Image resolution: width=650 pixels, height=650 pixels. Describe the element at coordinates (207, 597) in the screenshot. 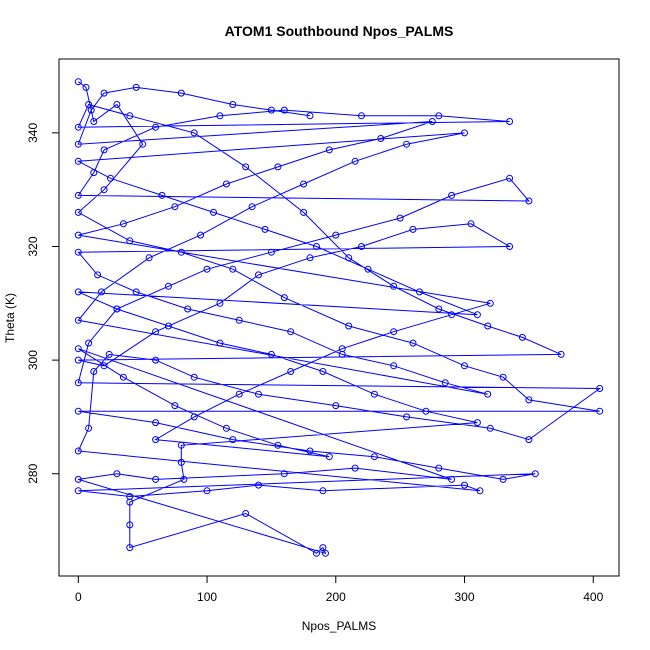

I see `x-tick-label: 100` at that location.